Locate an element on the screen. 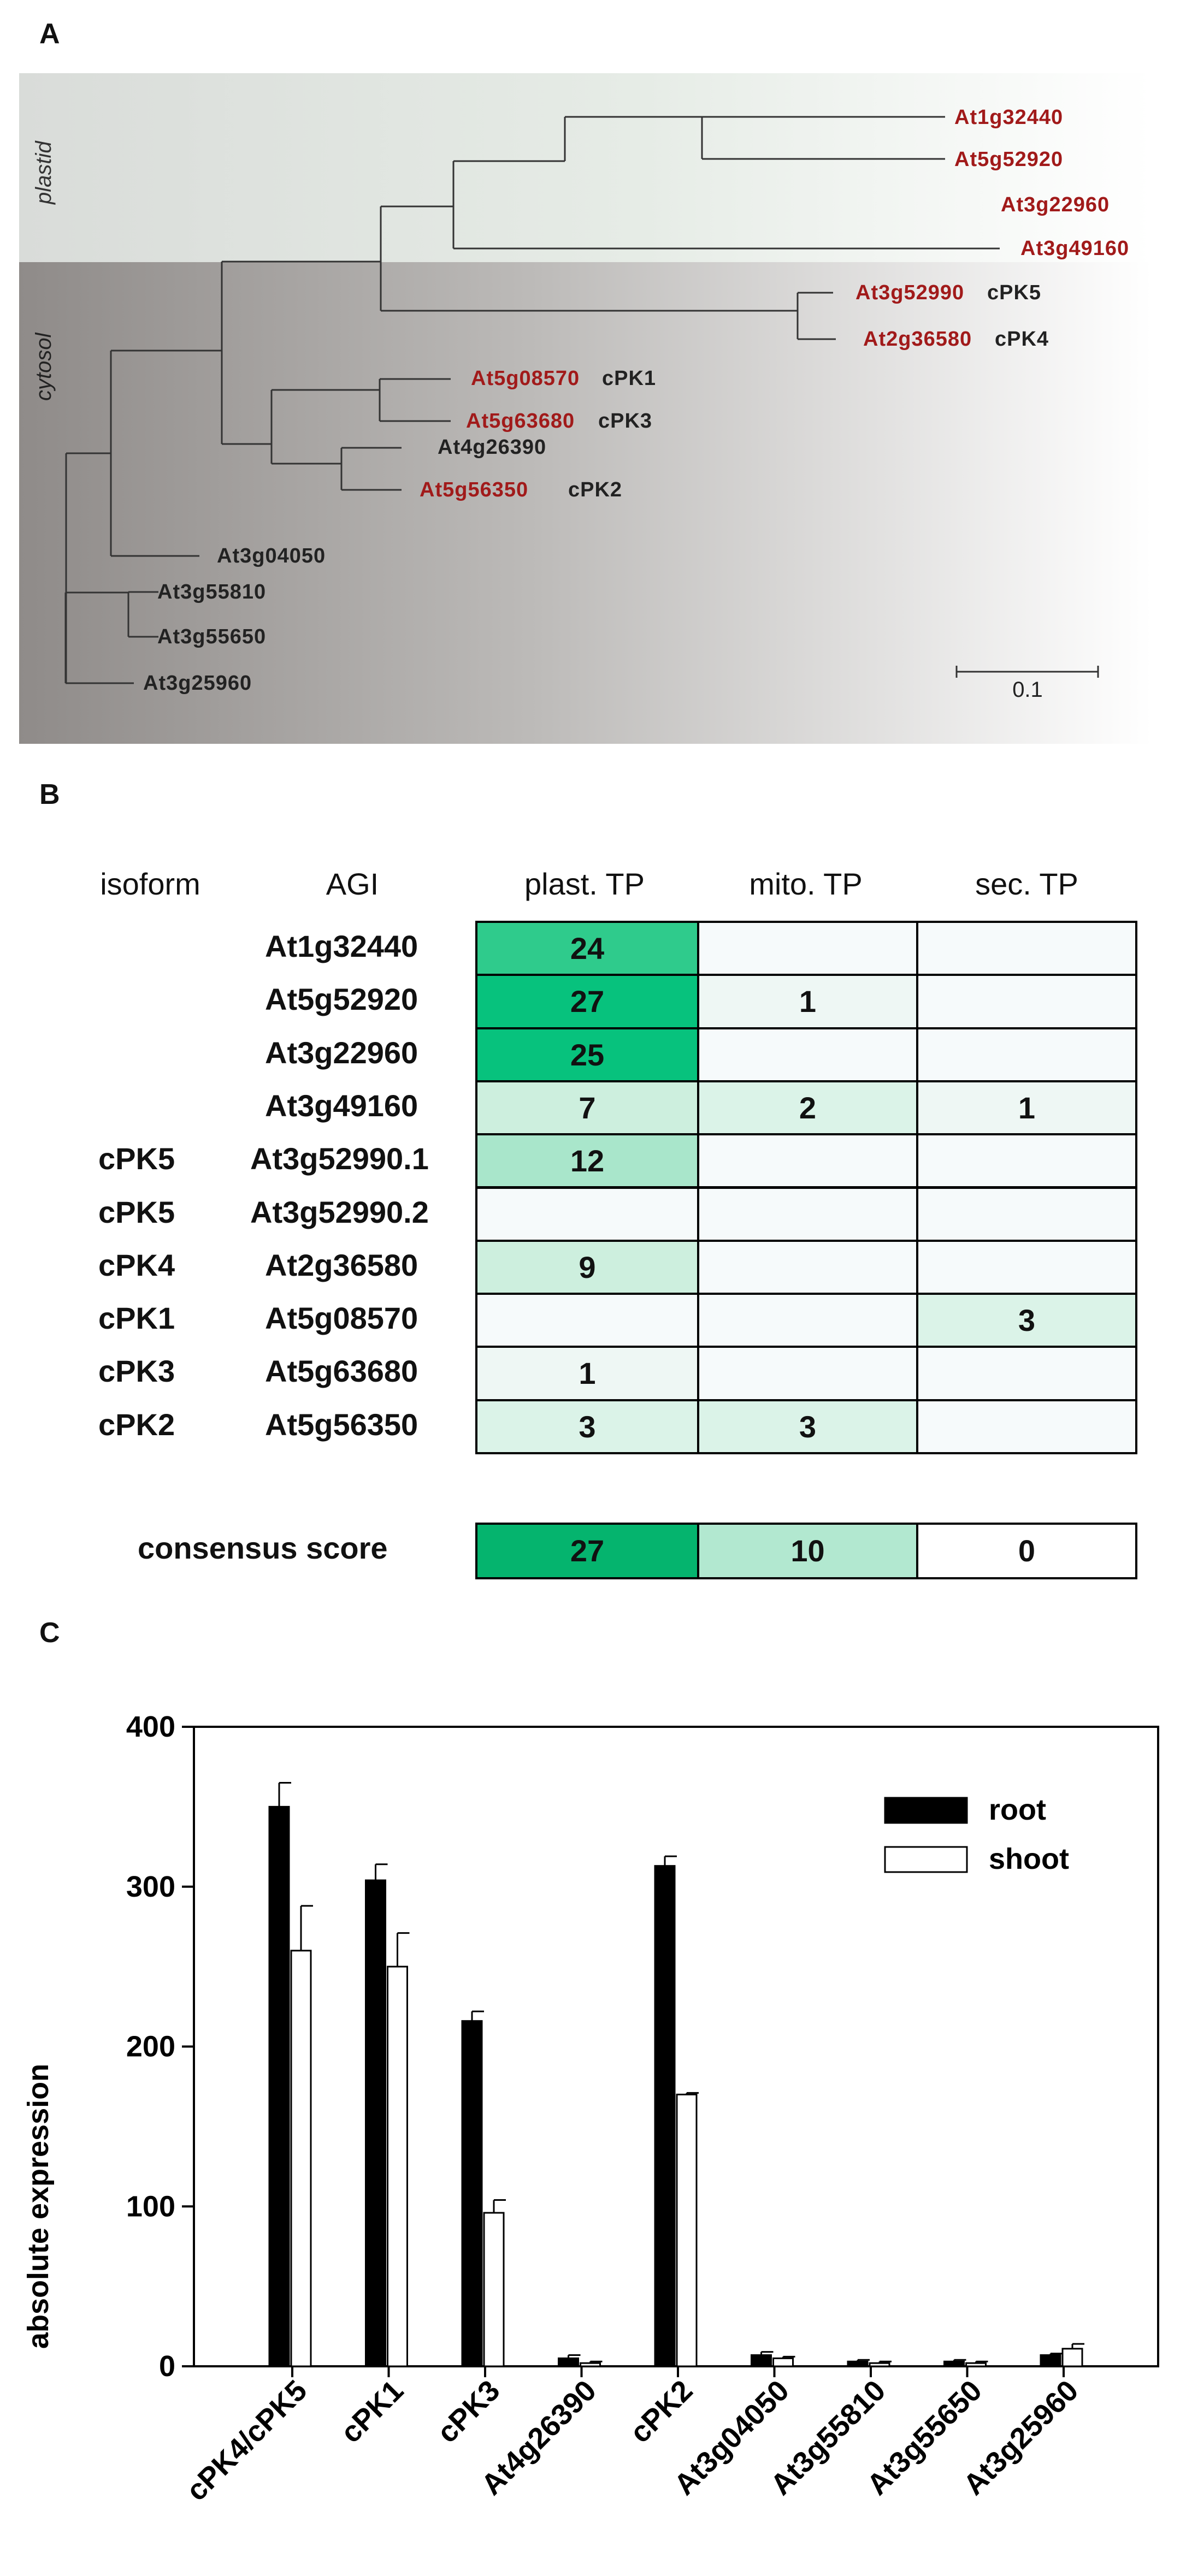 The width and height of the screenshot is (1186, 2576). col-header-isoform: isoform is located at coordinates (150, 884).